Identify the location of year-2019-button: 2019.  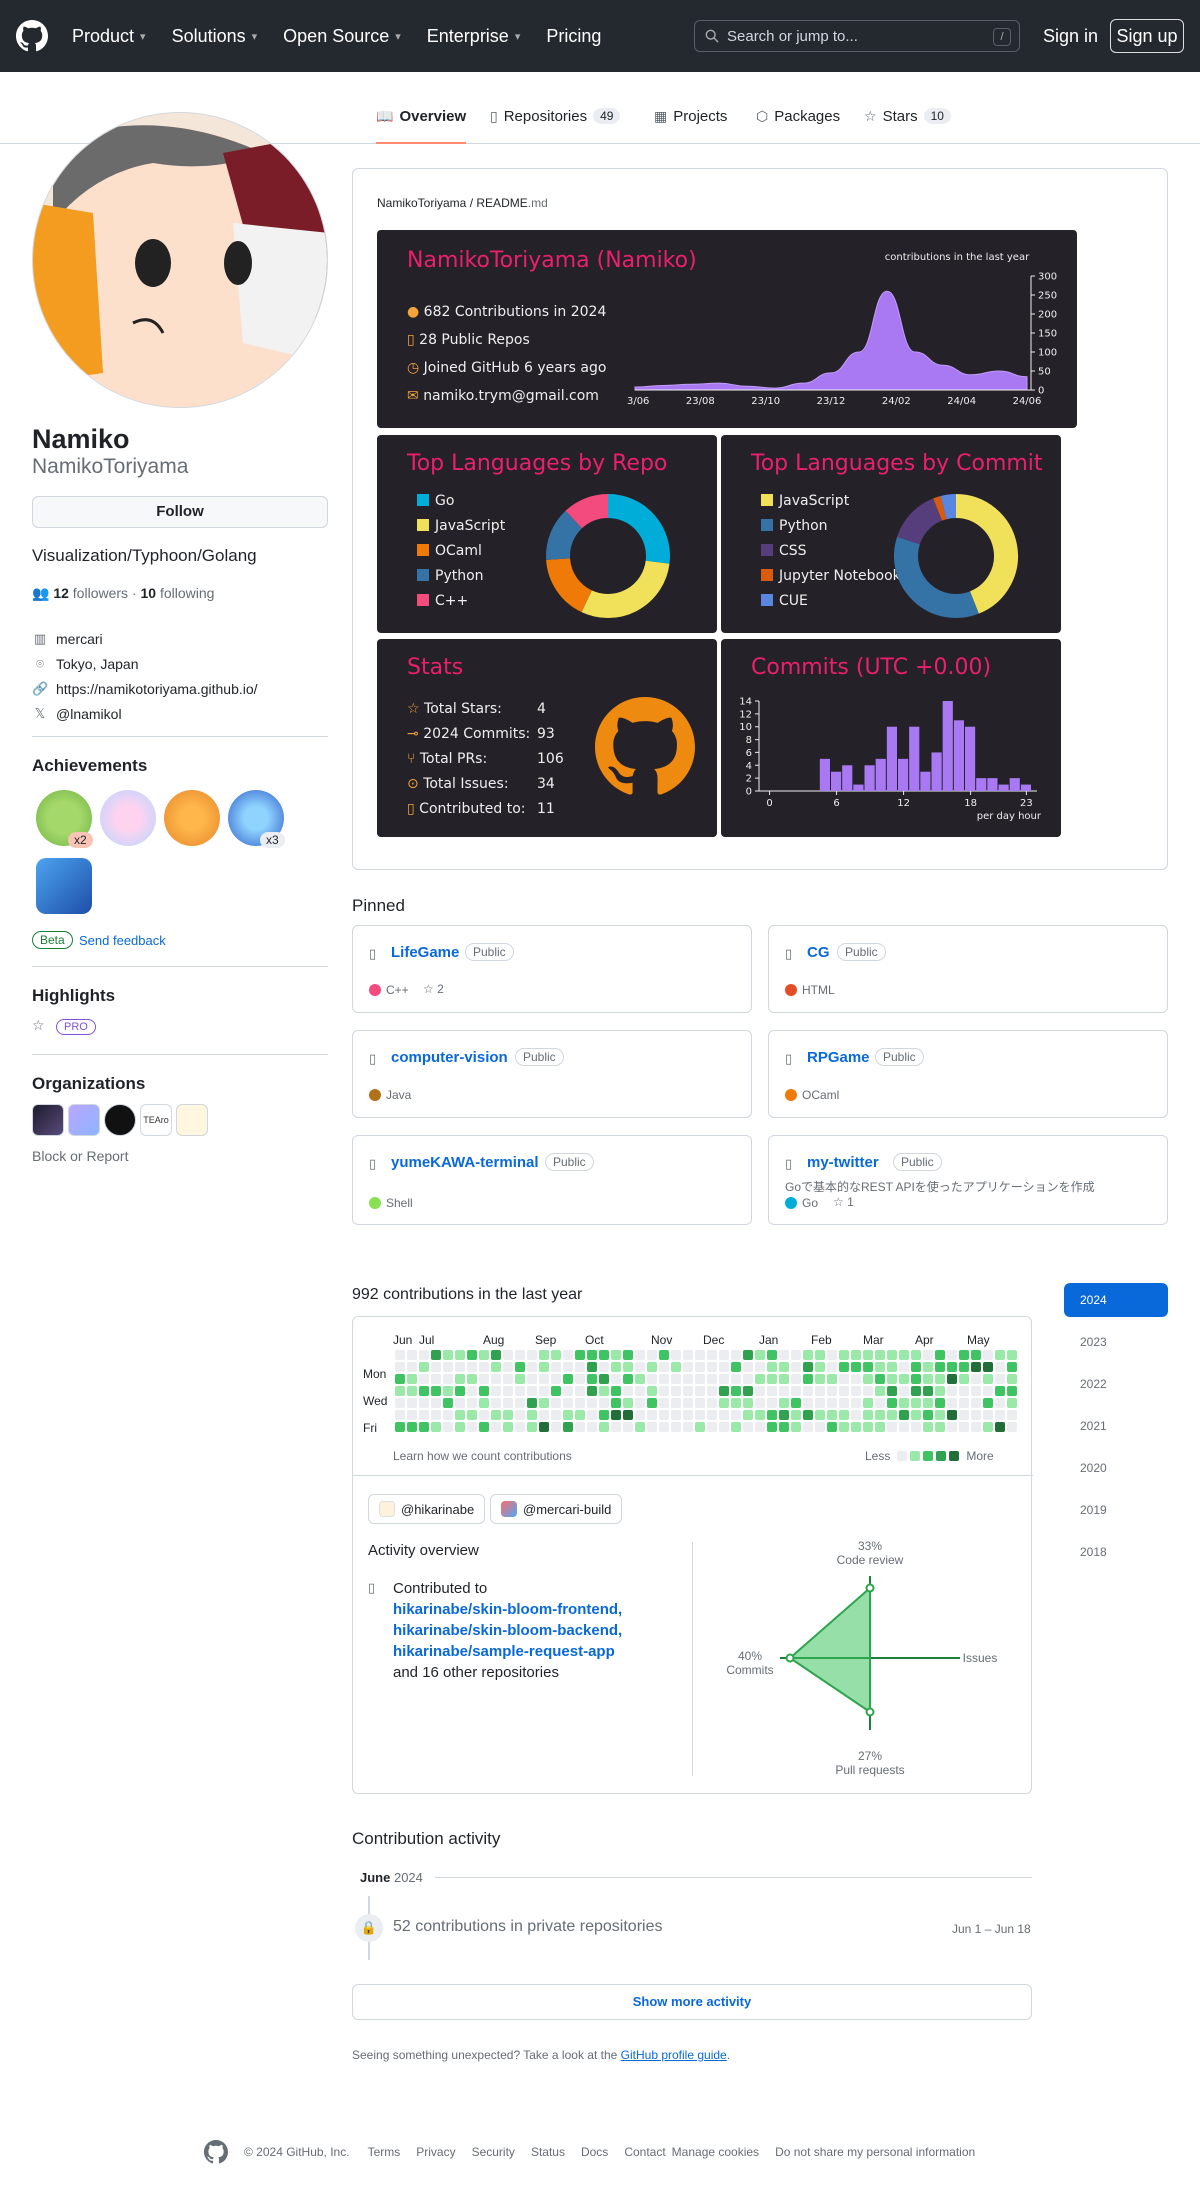
(1093, 1510).